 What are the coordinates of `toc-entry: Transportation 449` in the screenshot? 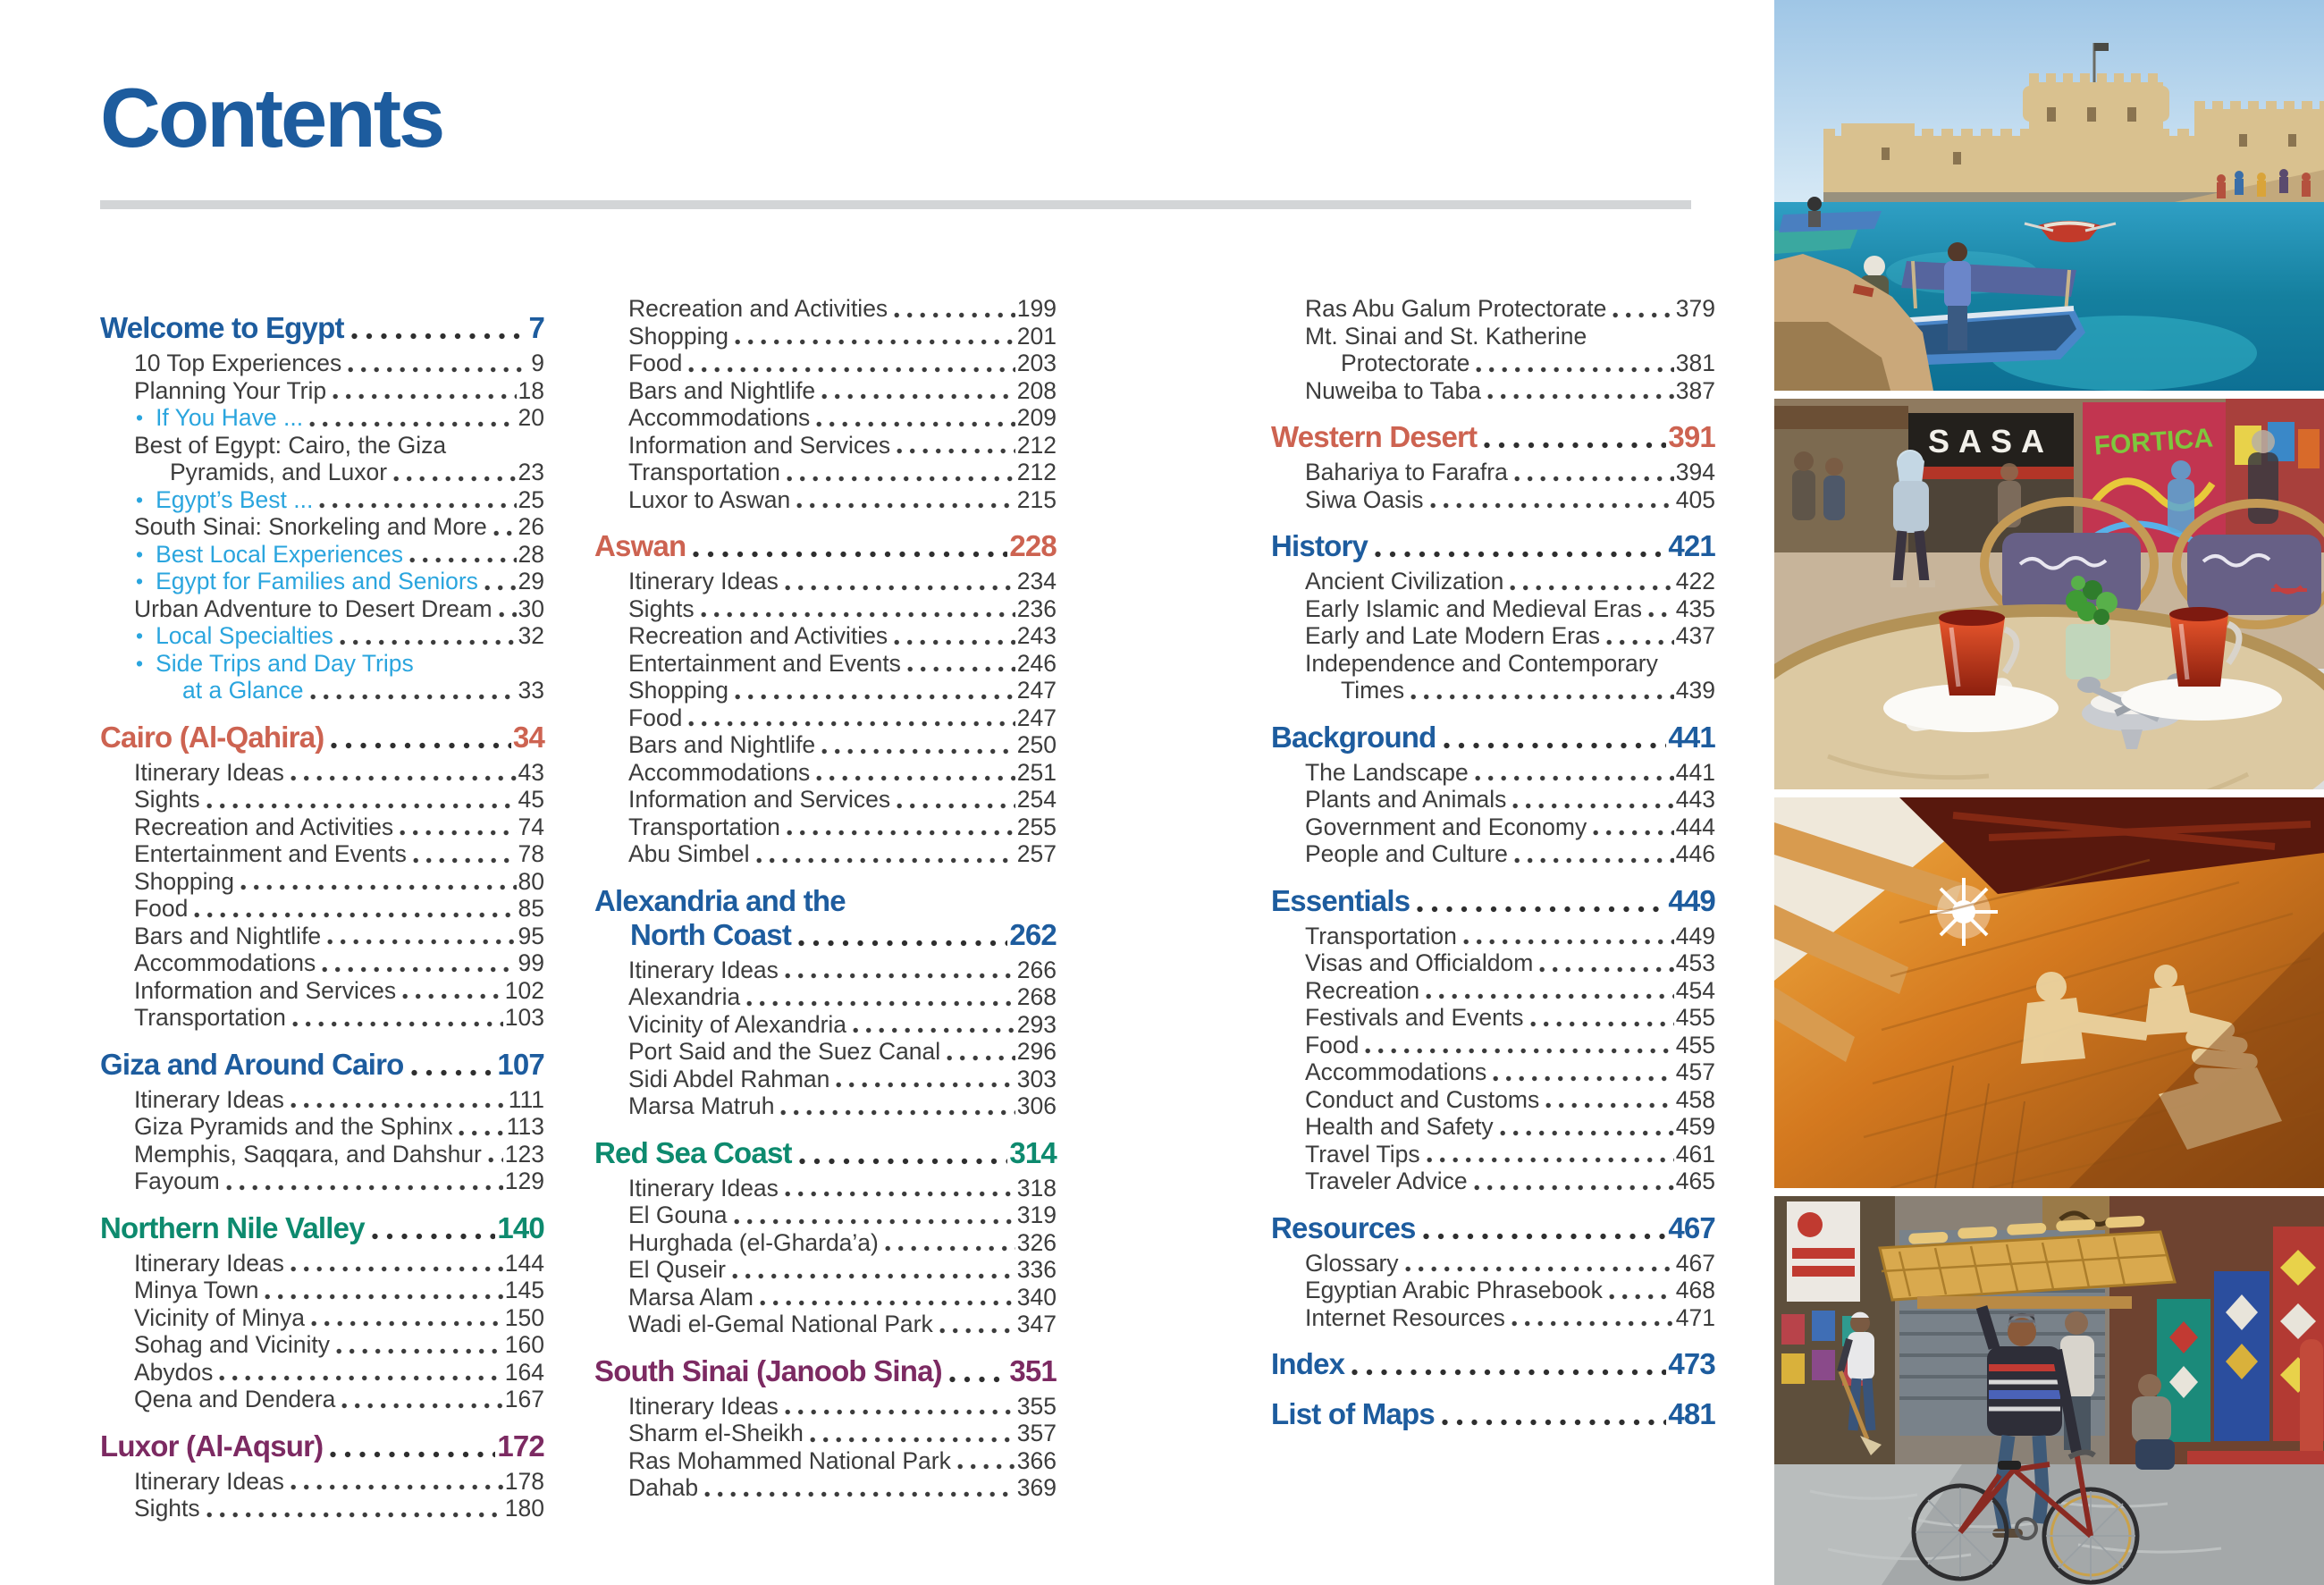 It's located at (1493, 936).